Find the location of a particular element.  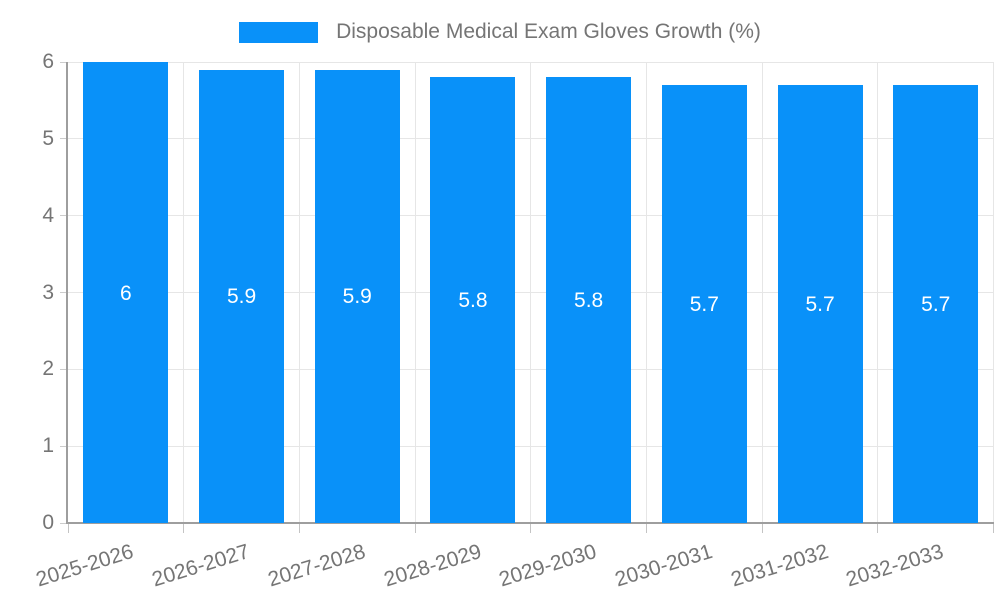

y-tick-label: 0 is located at coordinates (48, 522).